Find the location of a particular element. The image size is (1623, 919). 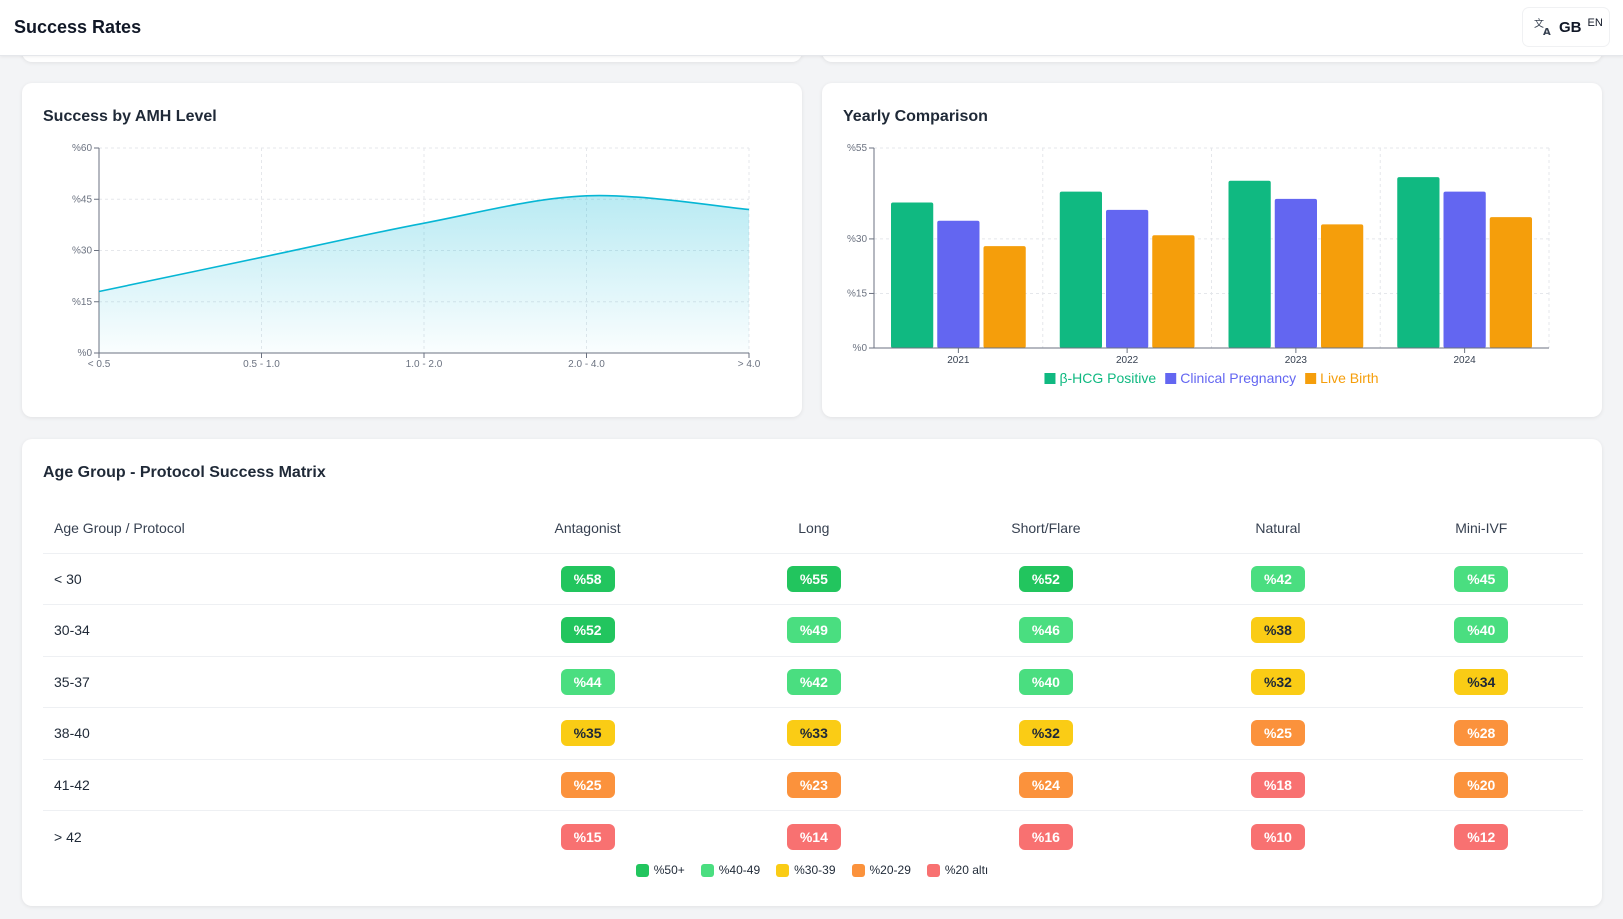

amh-x-tick-label: < 0.5 is located at coordinates (99, 364).